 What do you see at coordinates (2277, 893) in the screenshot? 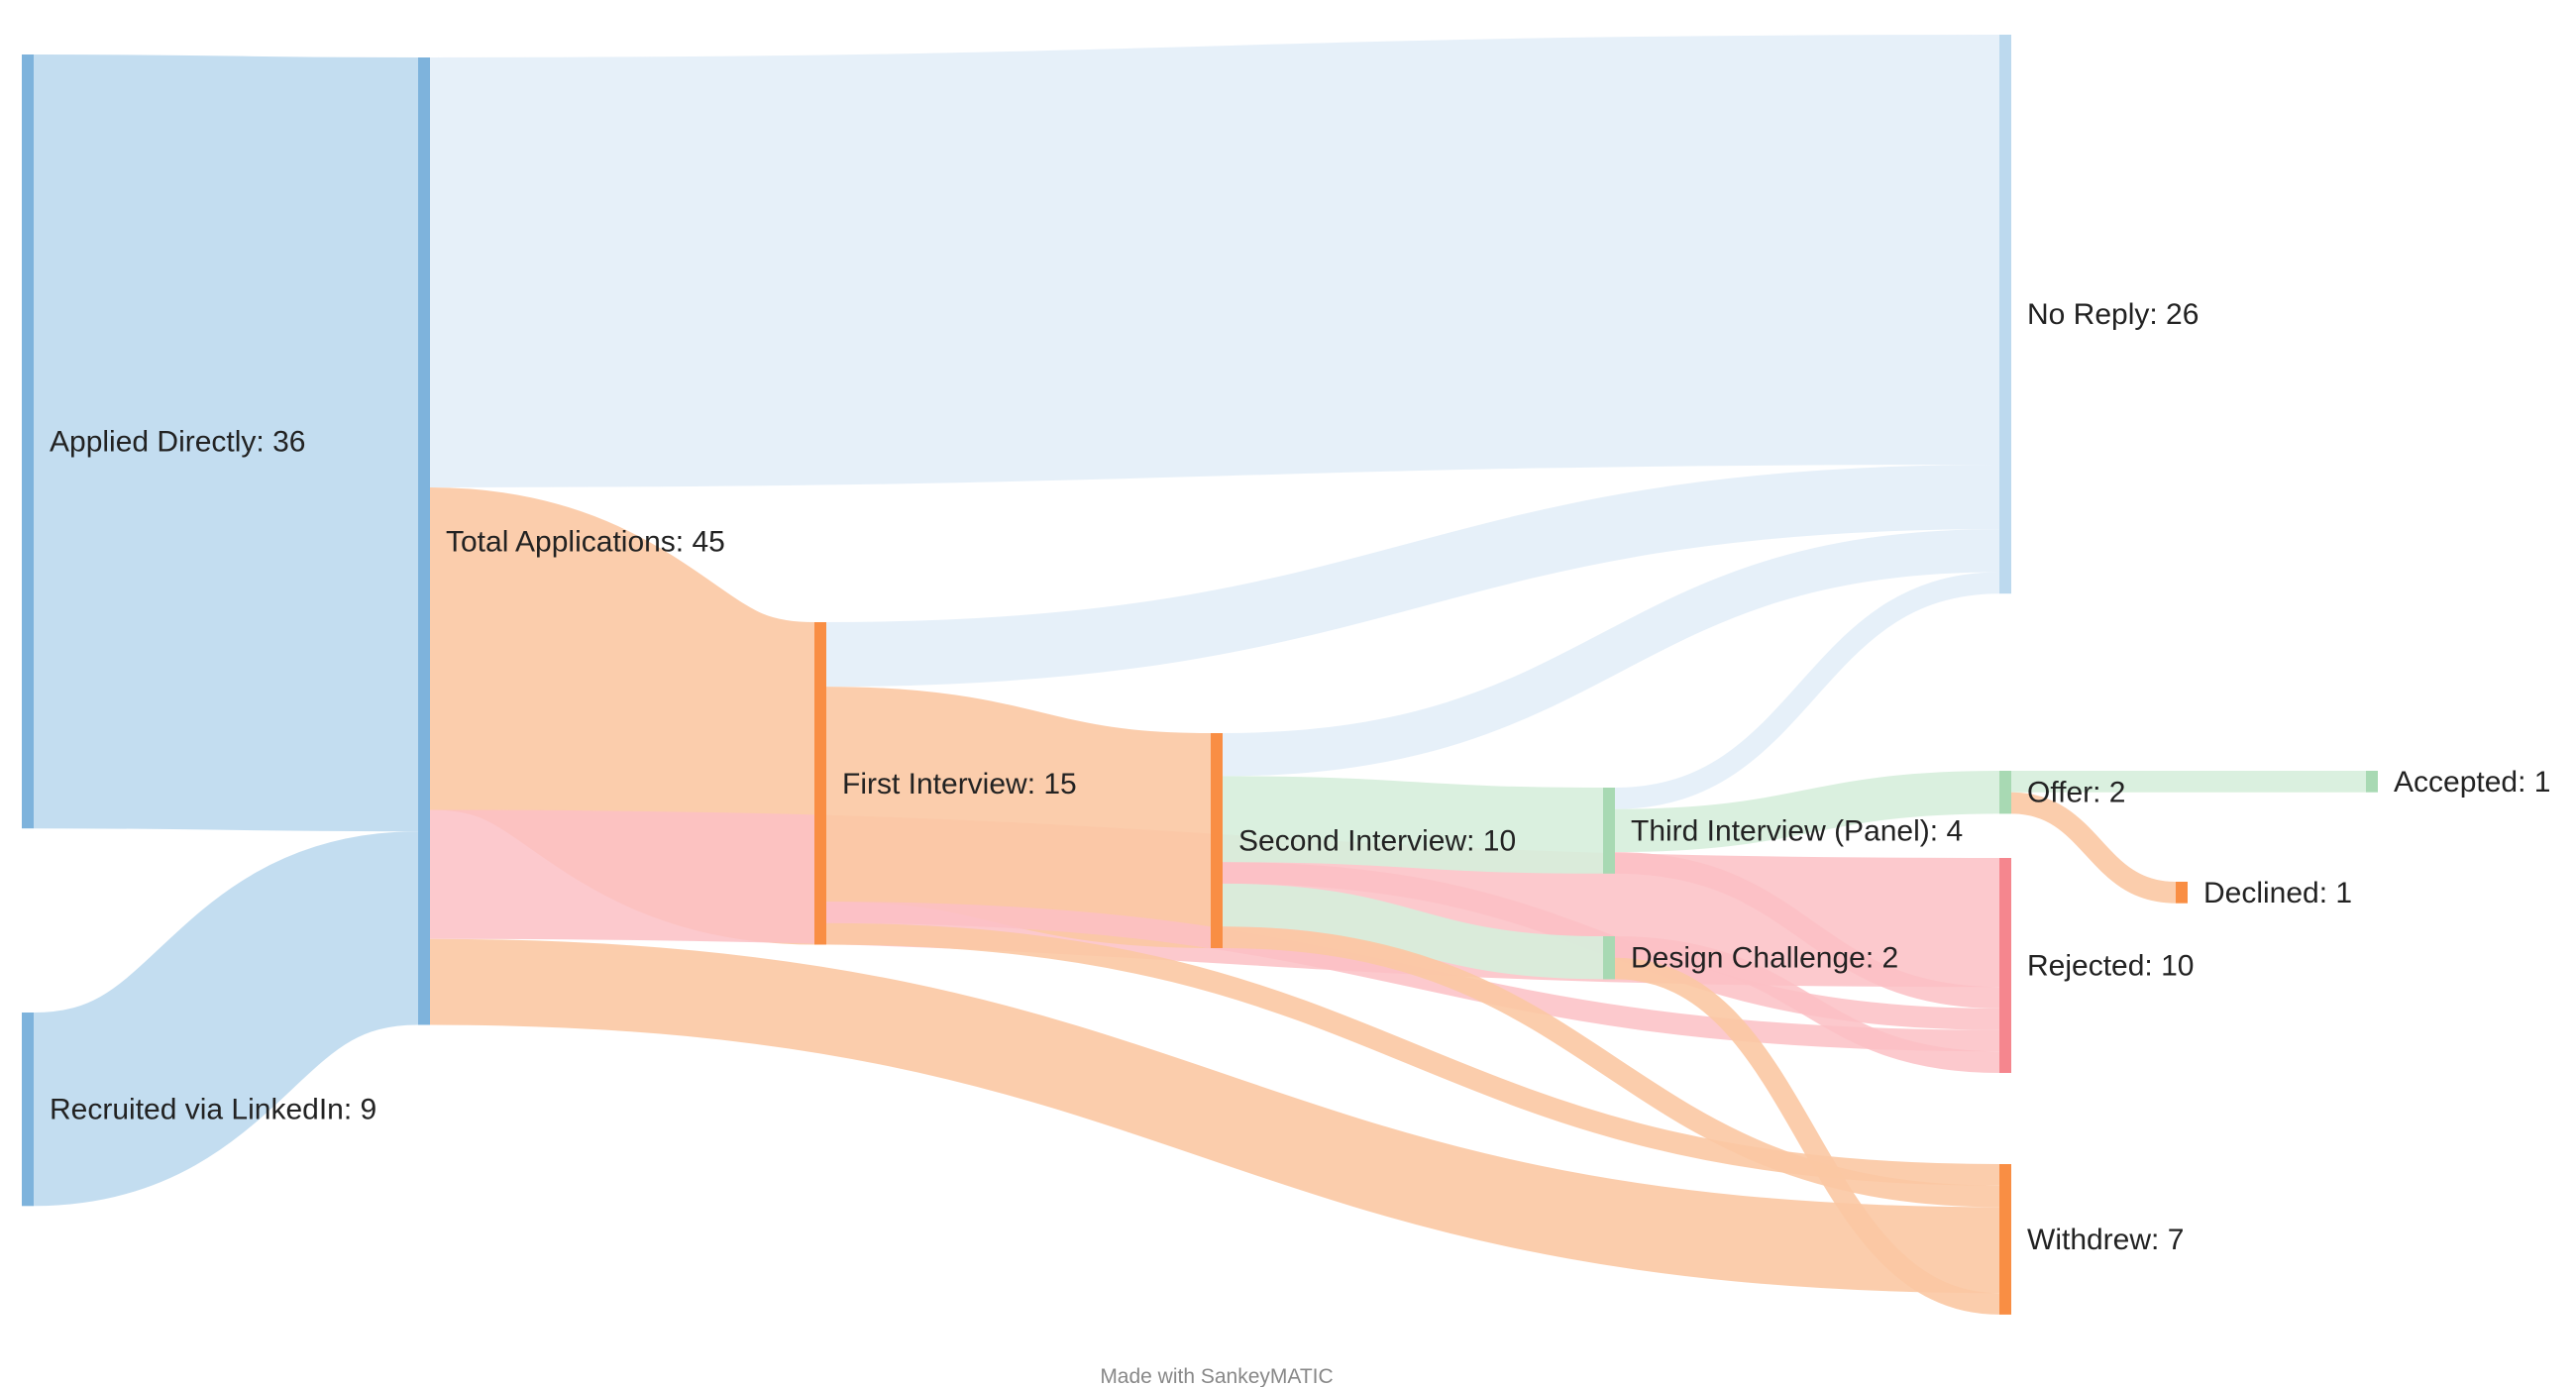
I see `node-label-declined: Declined: 1` at bounding box center [2277, 893].